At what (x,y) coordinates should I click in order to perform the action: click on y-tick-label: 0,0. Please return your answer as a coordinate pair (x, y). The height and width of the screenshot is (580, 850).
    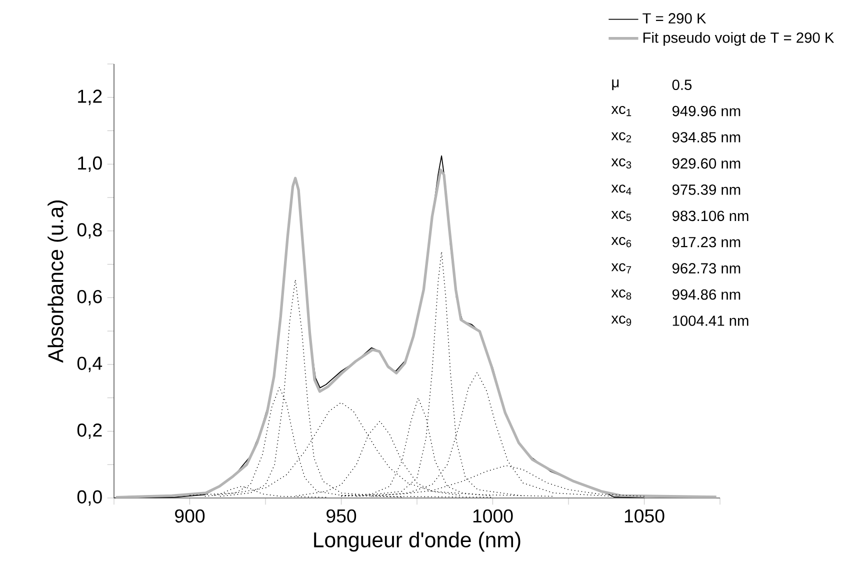
    Looking at the image, I should click on (89, 498).